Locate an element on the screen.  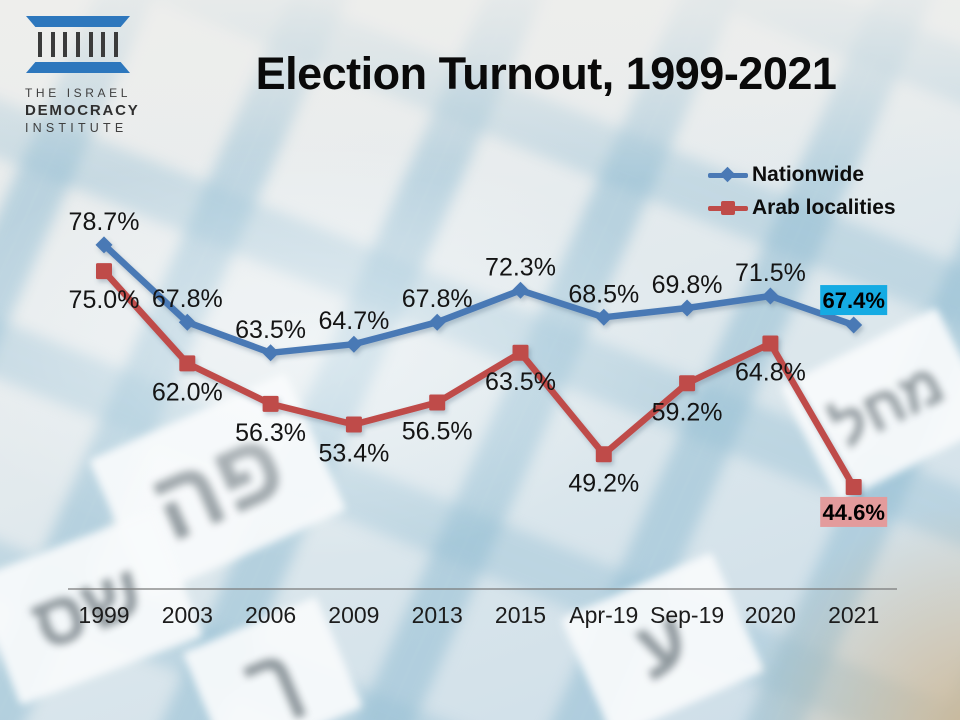
logo-text-line2: DEMOCRACY is located at coordinates (82, 110).